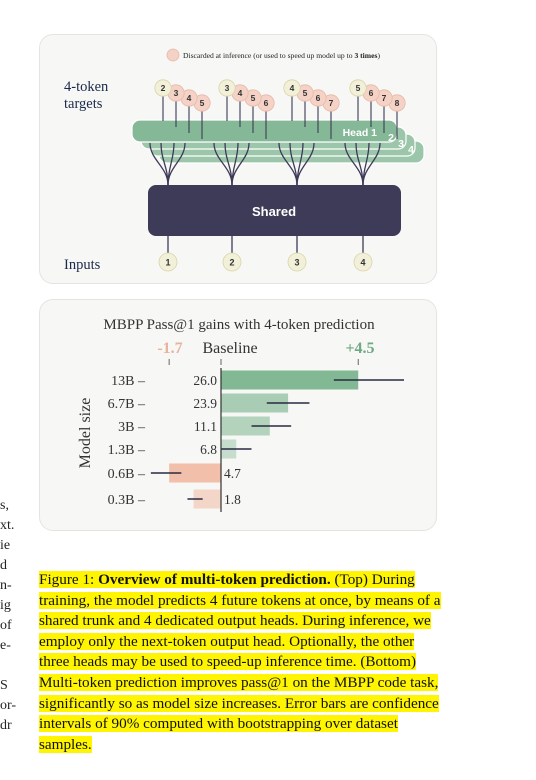 This screenshot has width=536, height=780. I want to click on left-fragment: S, so click(4, 685).